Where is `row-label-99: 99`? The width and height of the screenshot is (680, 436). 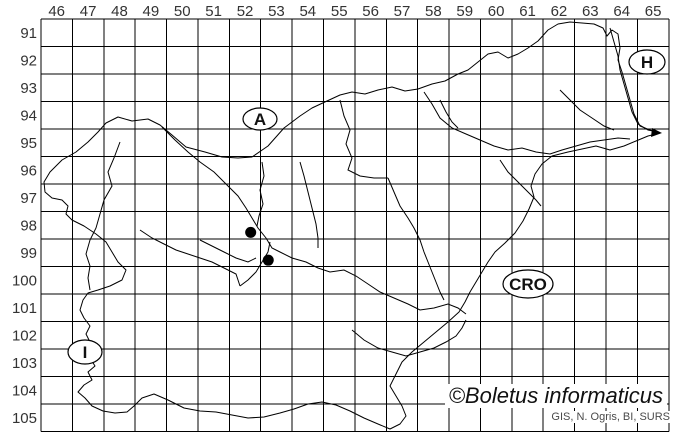
row-label-99: 99 is located at coordinates (28, 253).